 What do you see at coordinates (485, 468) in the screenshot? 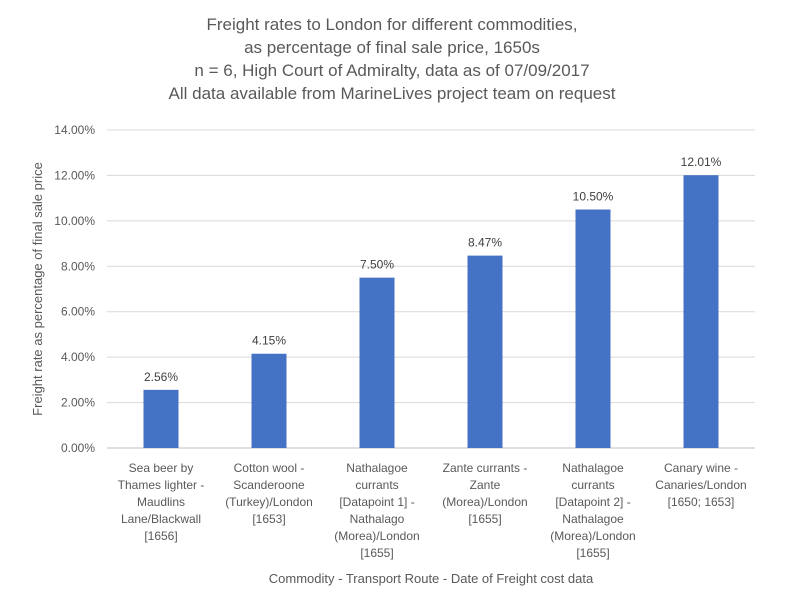
I see `x-tick-label: Zante currants -` at bounding box center [485, 468].